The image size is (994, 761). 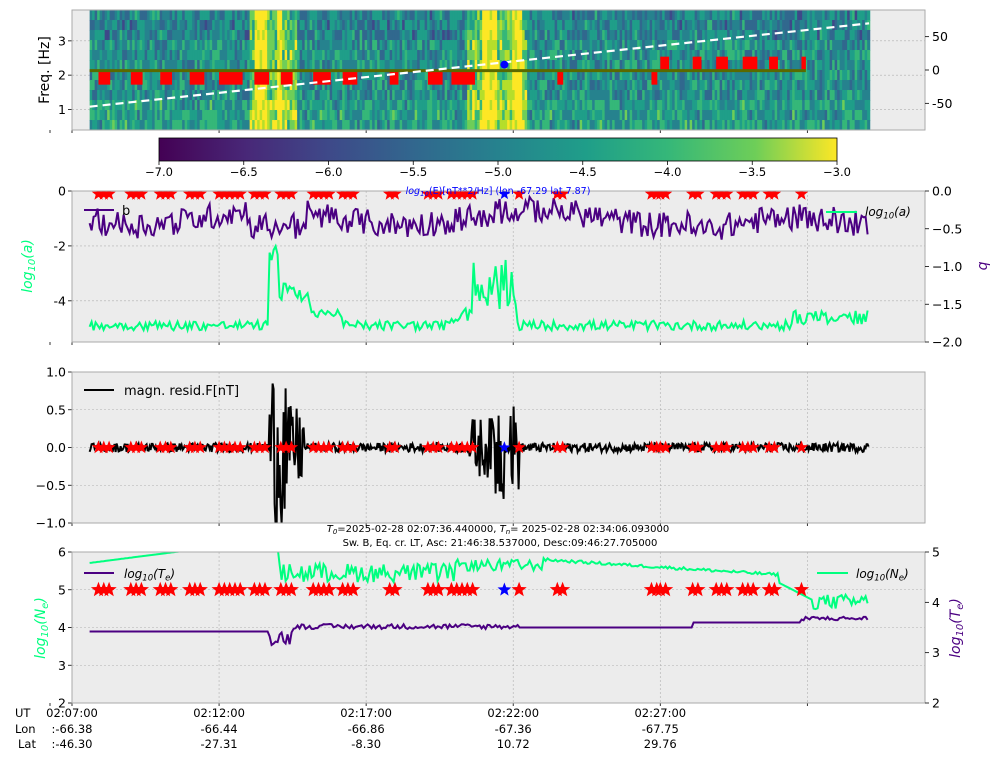 What do you see at coordinates (936, 652) in the screenshot?
I see `y2-tick-label: 3` at bounding box center [936, 652].